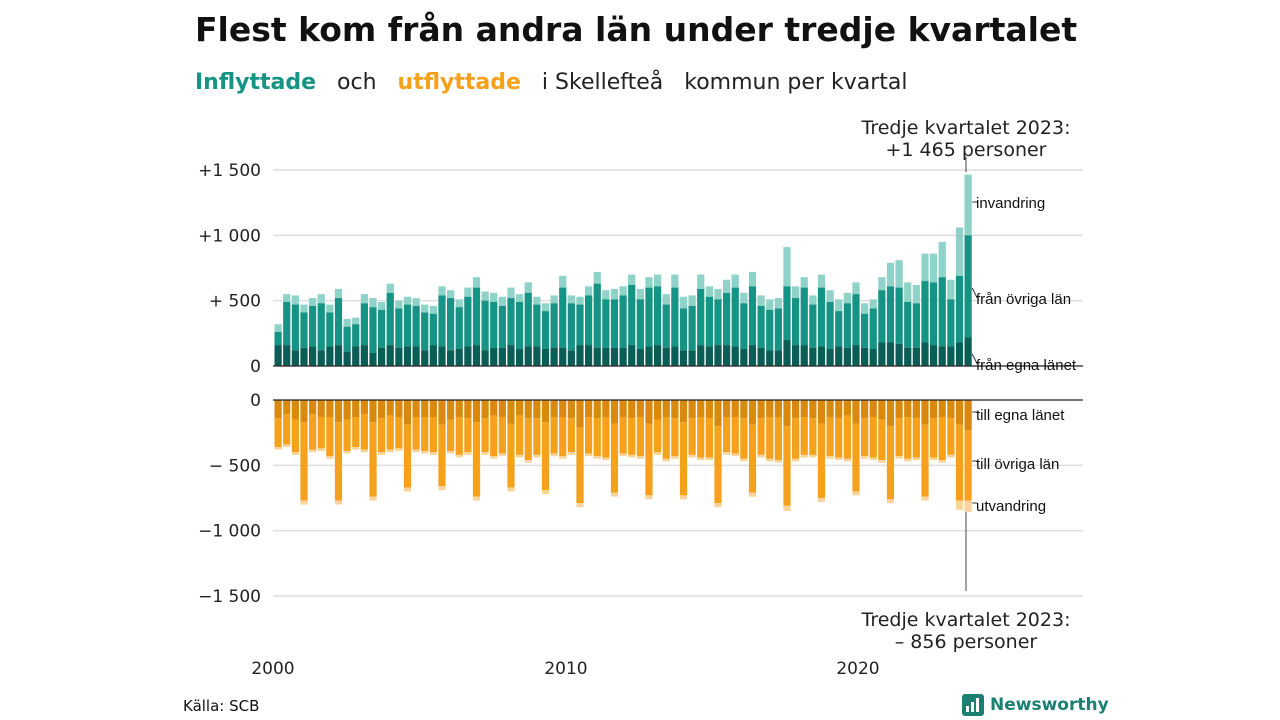 The height and width of the screenshot is (720, 1280). What do you see at coordinates (229, 171) in the screenshot?
I see `y-tick-label: +1 500` at bounding box center [229, 171].